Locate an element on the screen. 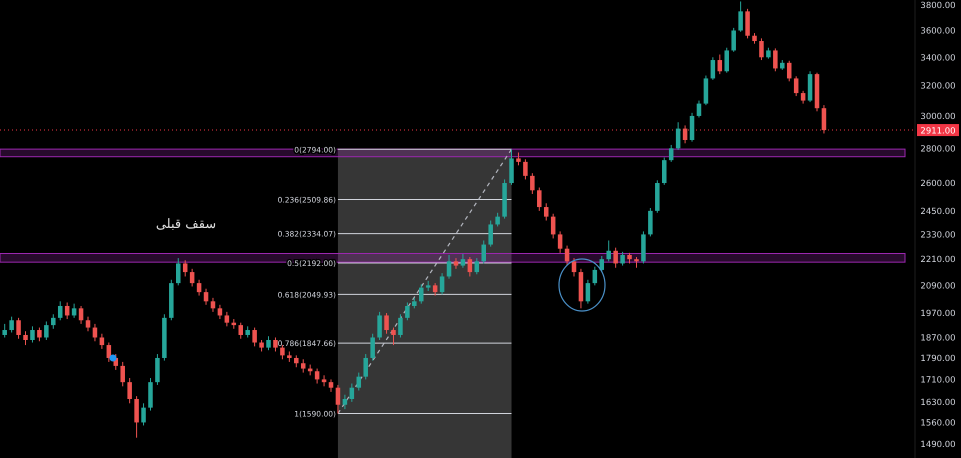  y-tick-label: 3800.00 is located at coordinates (938, 6).